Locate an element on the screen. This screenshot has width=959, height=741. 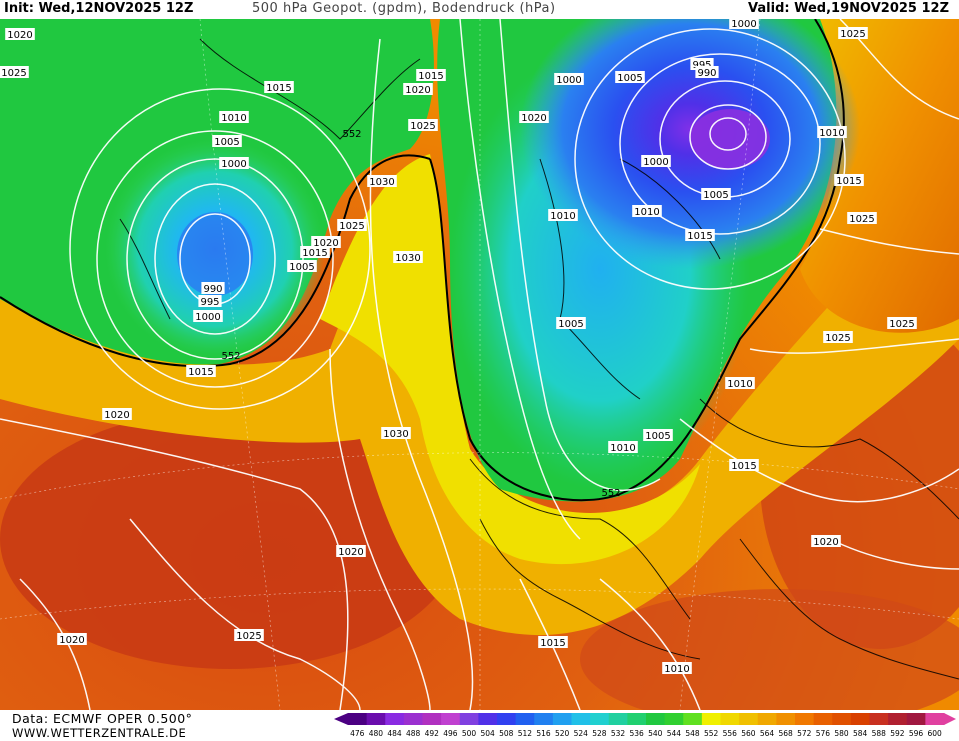
legend-tick-label: 576 is located at coordinates (823, 733).